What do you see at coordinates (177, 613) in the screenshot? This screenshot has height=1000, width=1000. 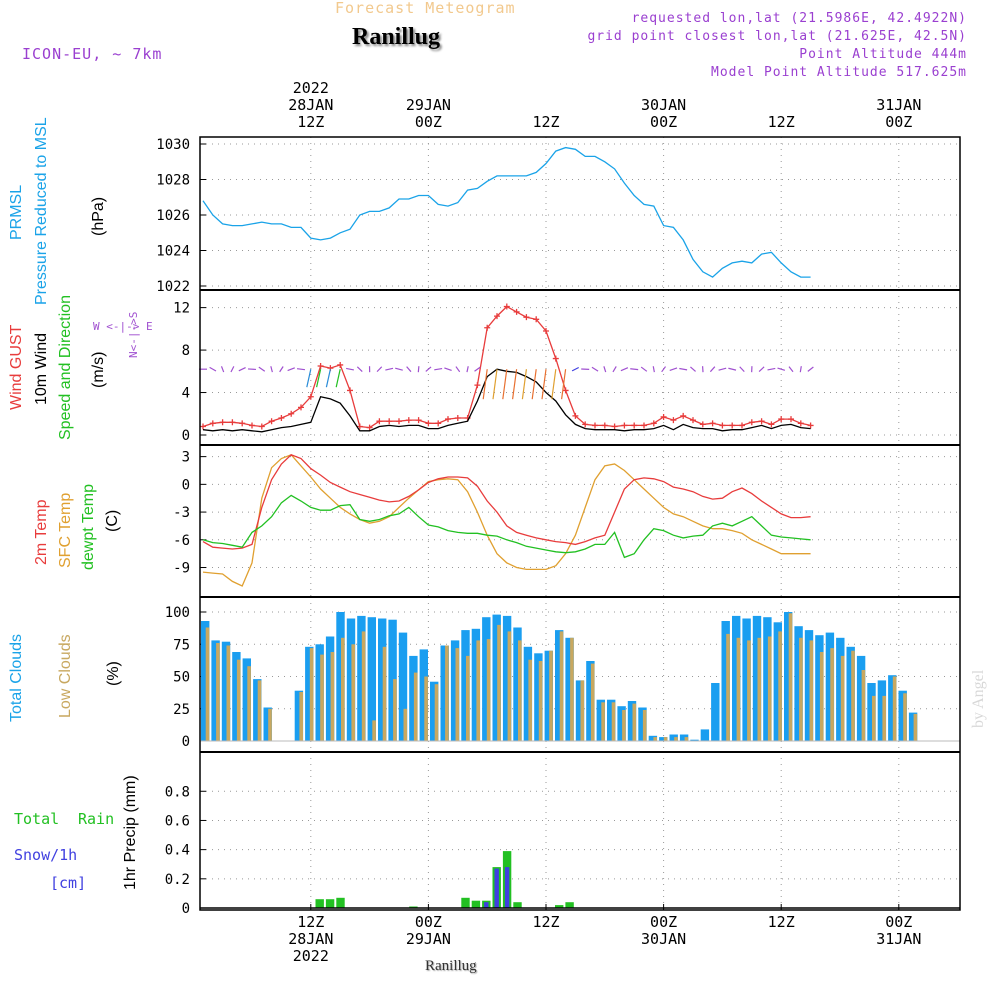 I see `y-tick-label-3: 100` at bounding box center [177, 613].